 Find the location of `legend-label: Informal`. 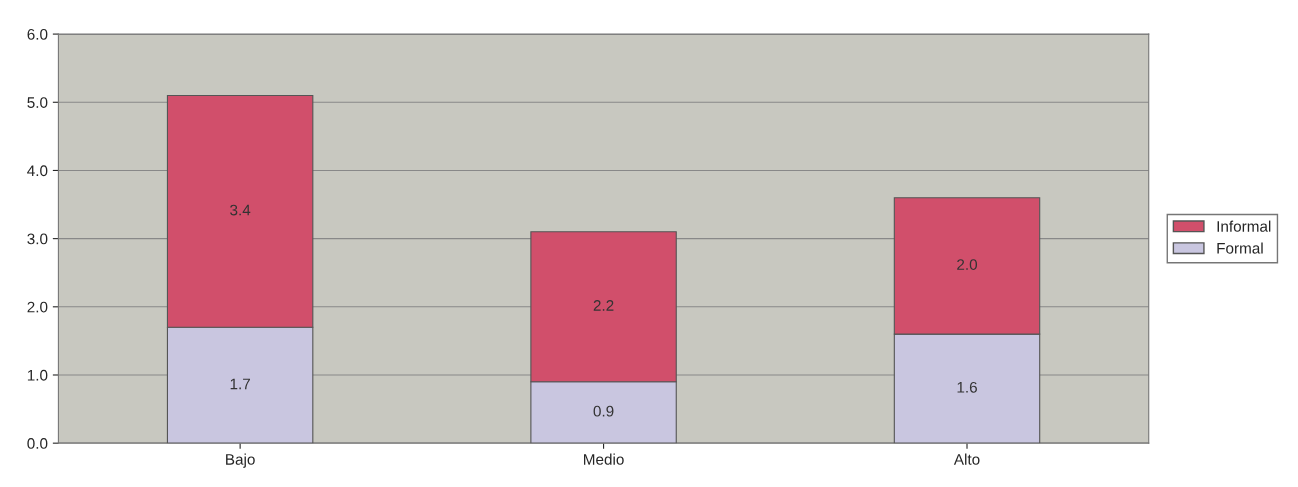

legend-label: Informal is located at coordinates (1244, 226).